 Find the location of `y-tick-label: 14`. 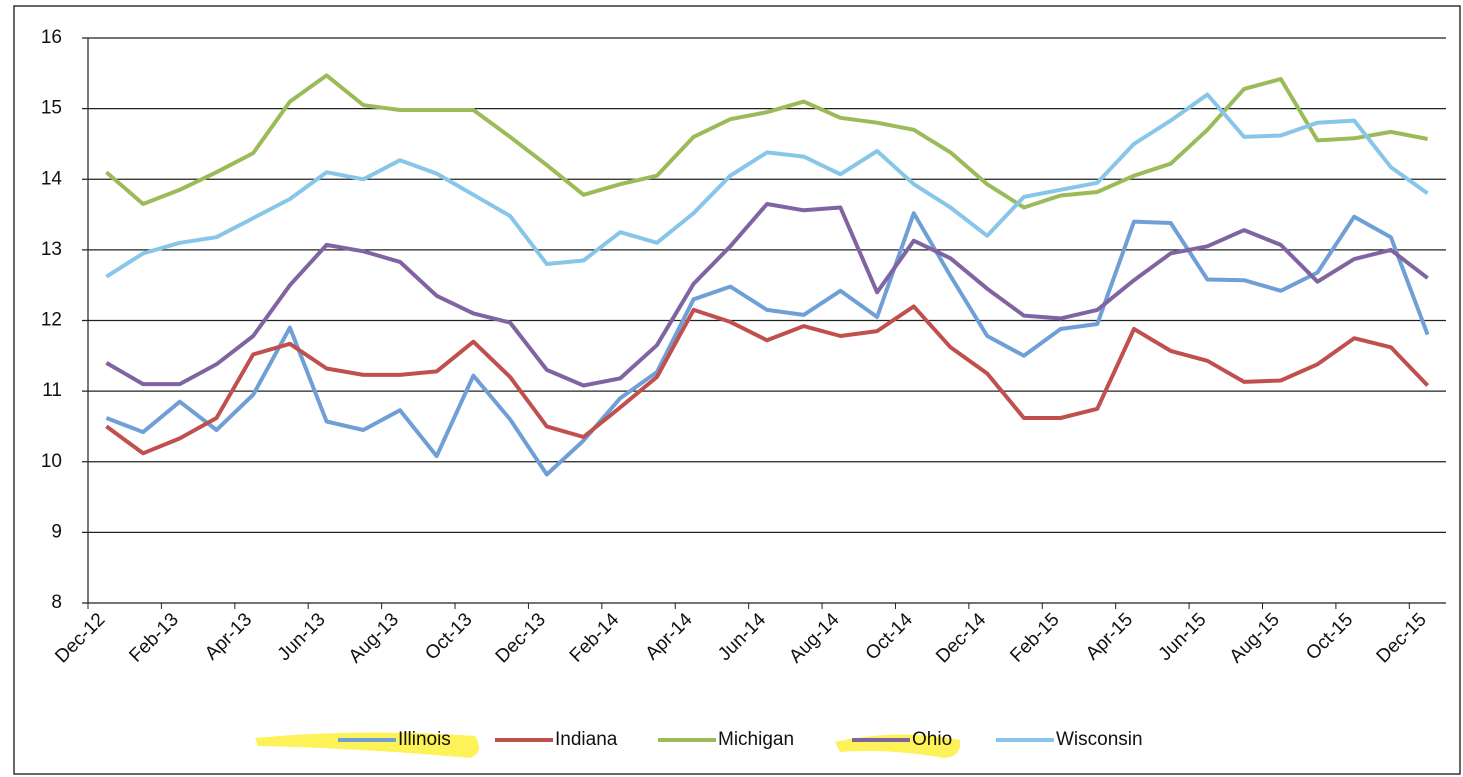

y-tick-label: 14 is located at coordinates (52, 178).